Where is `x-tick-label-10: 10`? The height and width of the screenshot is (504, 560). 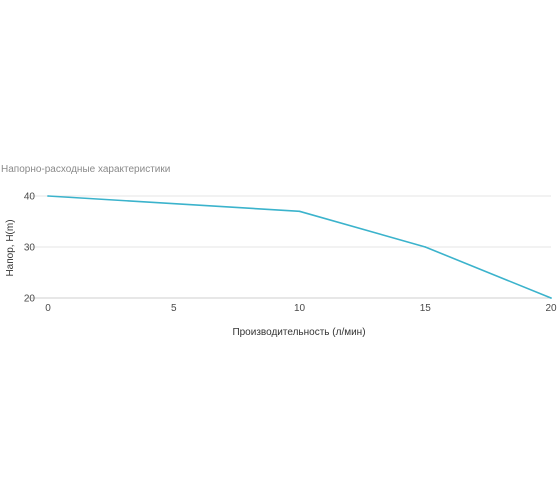
x-tick-label-10: 10 is located at coordinates (300, 308).